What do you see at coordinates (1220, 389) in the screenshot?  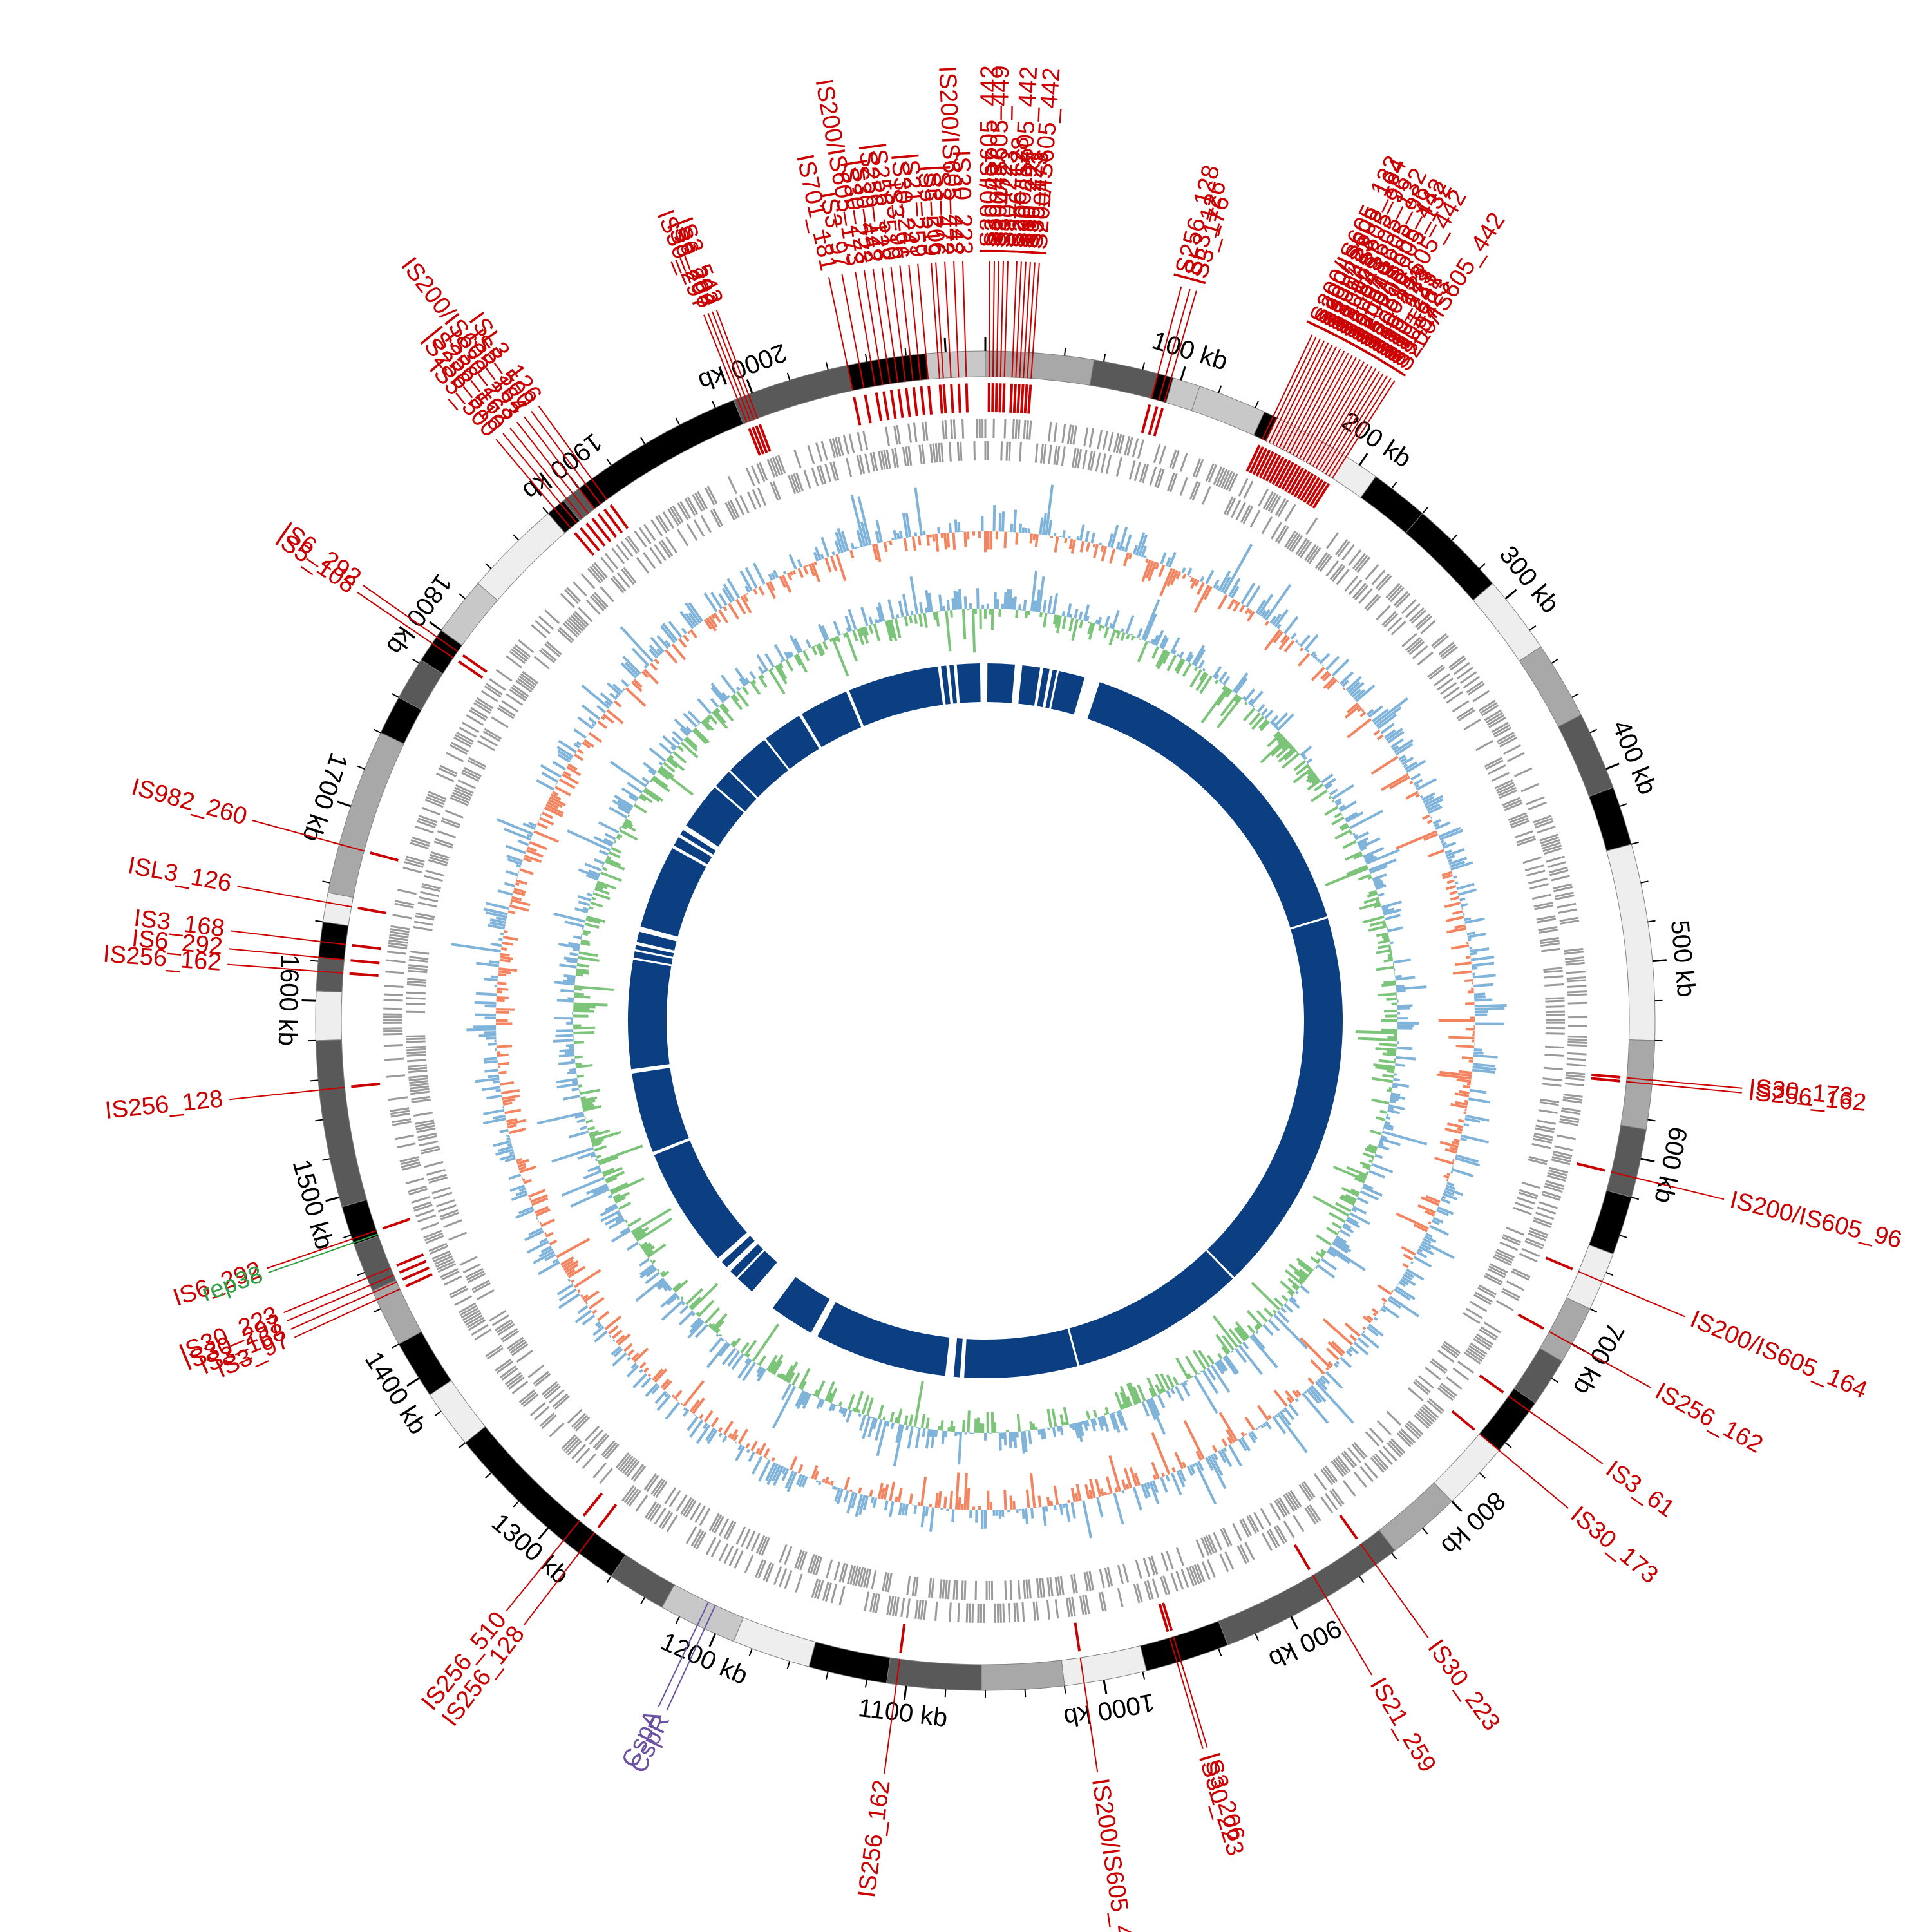 I see `scale-tick` at bounding box center [1220, 389].